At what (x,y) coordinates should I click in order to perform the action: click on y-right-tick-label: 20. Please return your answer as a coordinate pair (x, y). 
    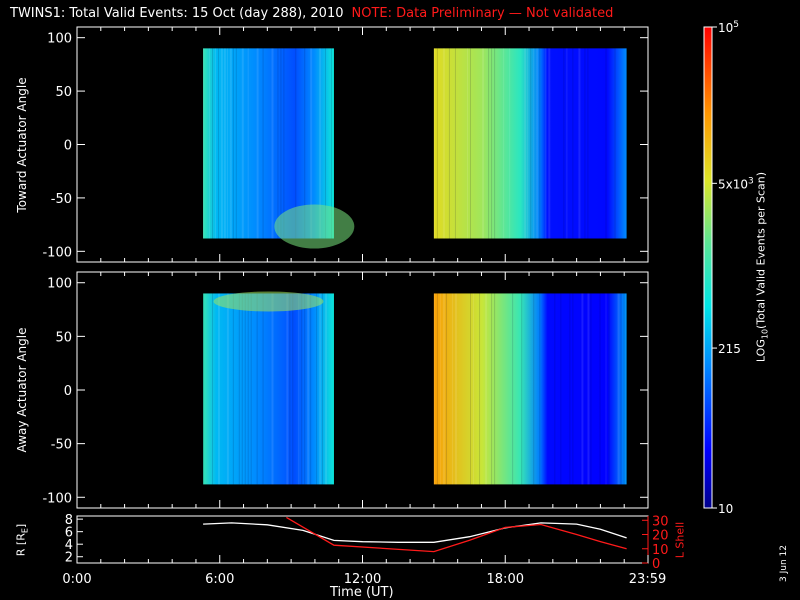
    Looking at the image, I should click on (660, 536).